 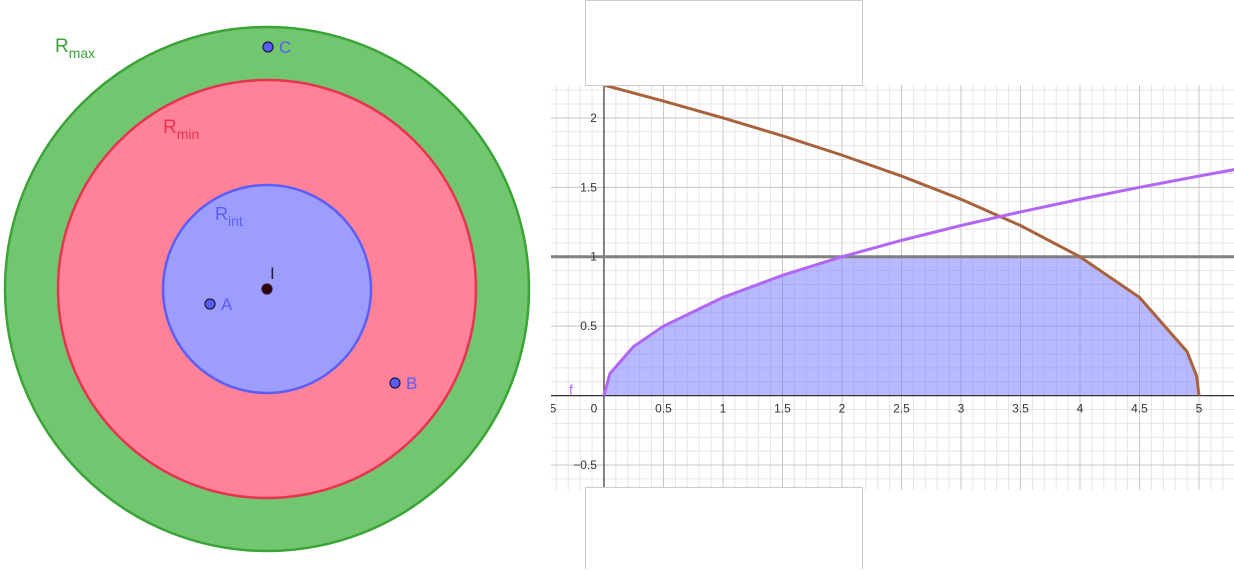 I want to click on circle-label: Rint, so click(x=229, y=216).